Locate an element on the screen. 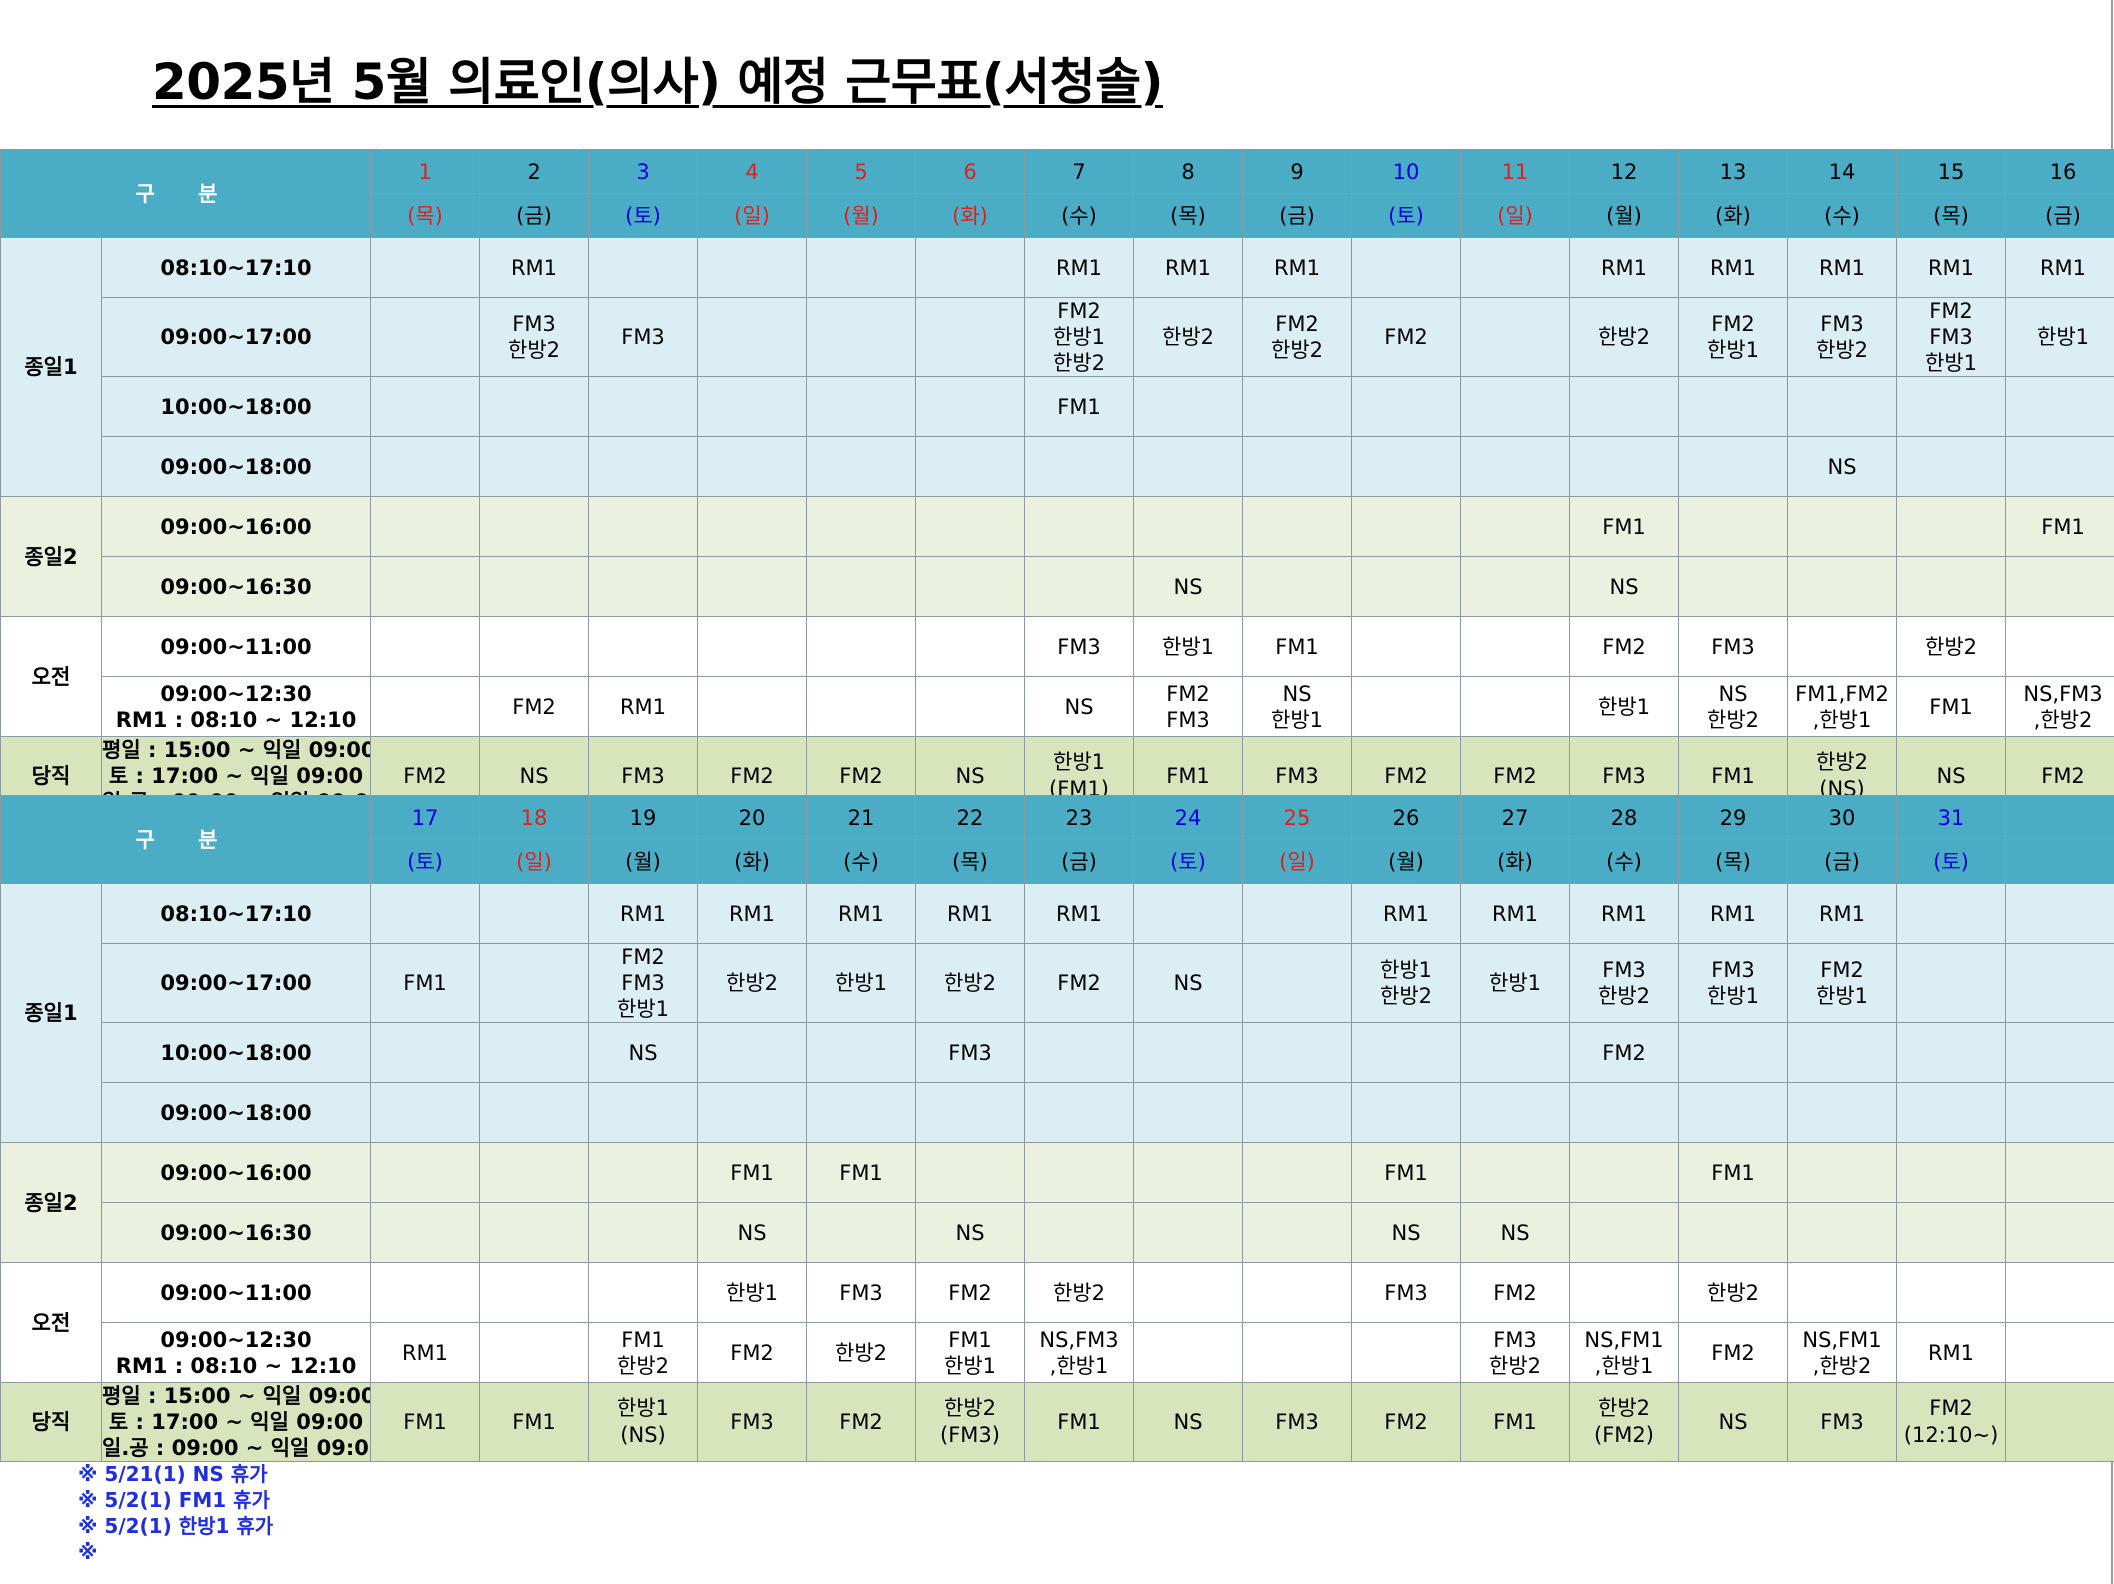  schedule-cell: NS,FM3 ,한방2 is located at coordinates (2059, 706).